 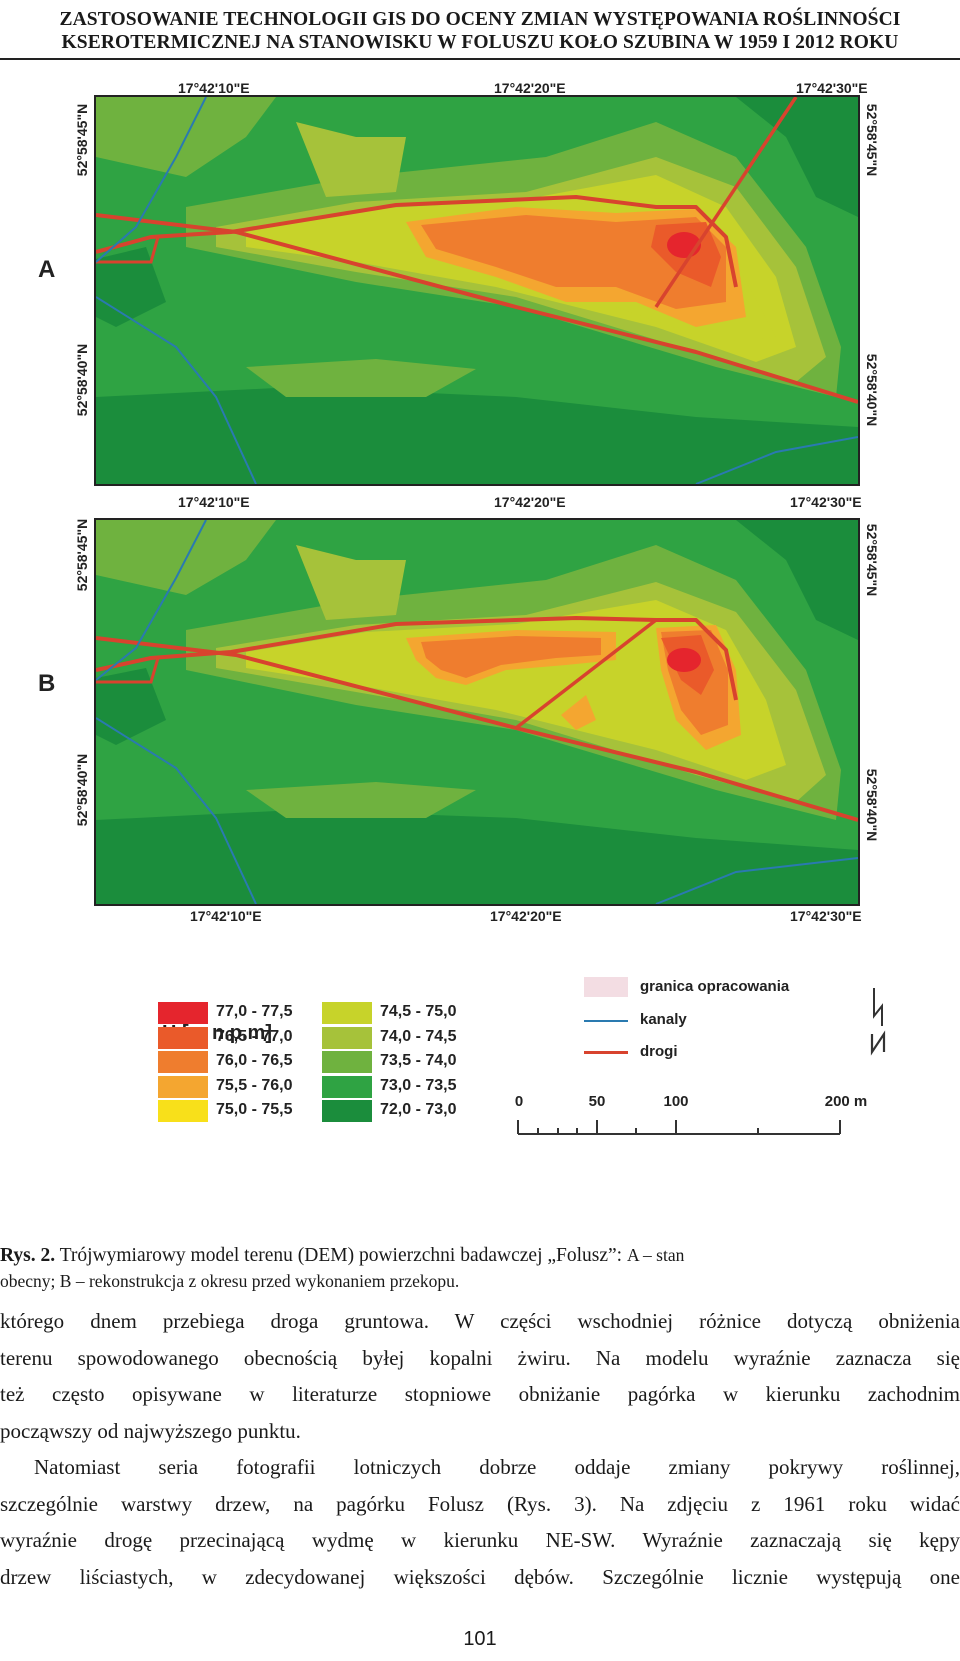 I want to click on panel-b-bottom-coord-2: 17°42'20"E, so click(x=526, y=916).